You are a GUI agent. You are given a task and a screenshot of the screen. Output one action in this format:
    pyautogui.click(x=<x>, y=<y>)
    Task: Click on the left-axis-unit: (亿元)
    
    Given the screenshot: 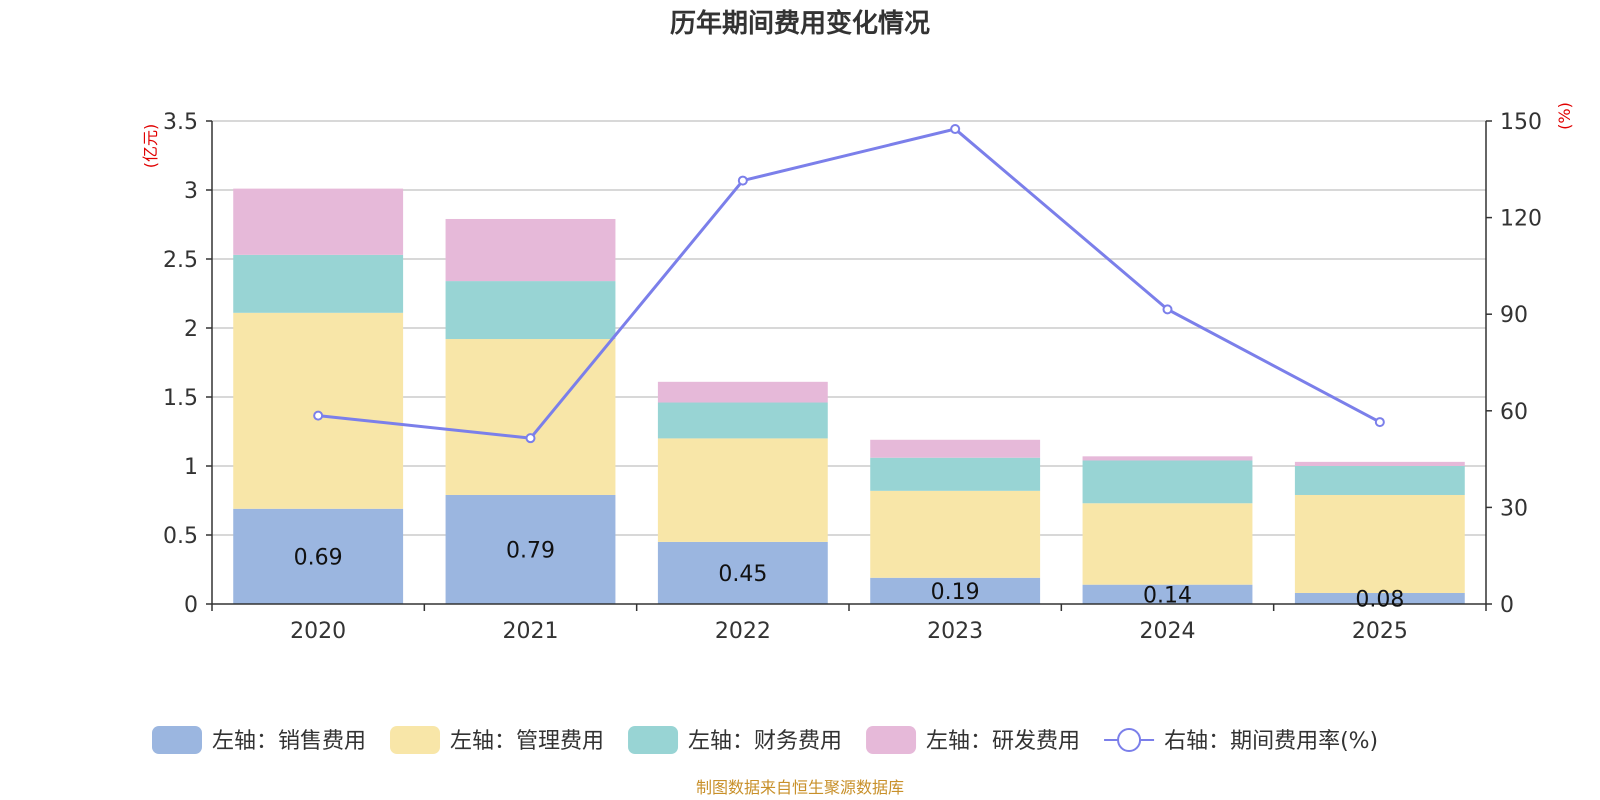 What is the action you would take?
    pyautogui.click(x=150, y=146)
    